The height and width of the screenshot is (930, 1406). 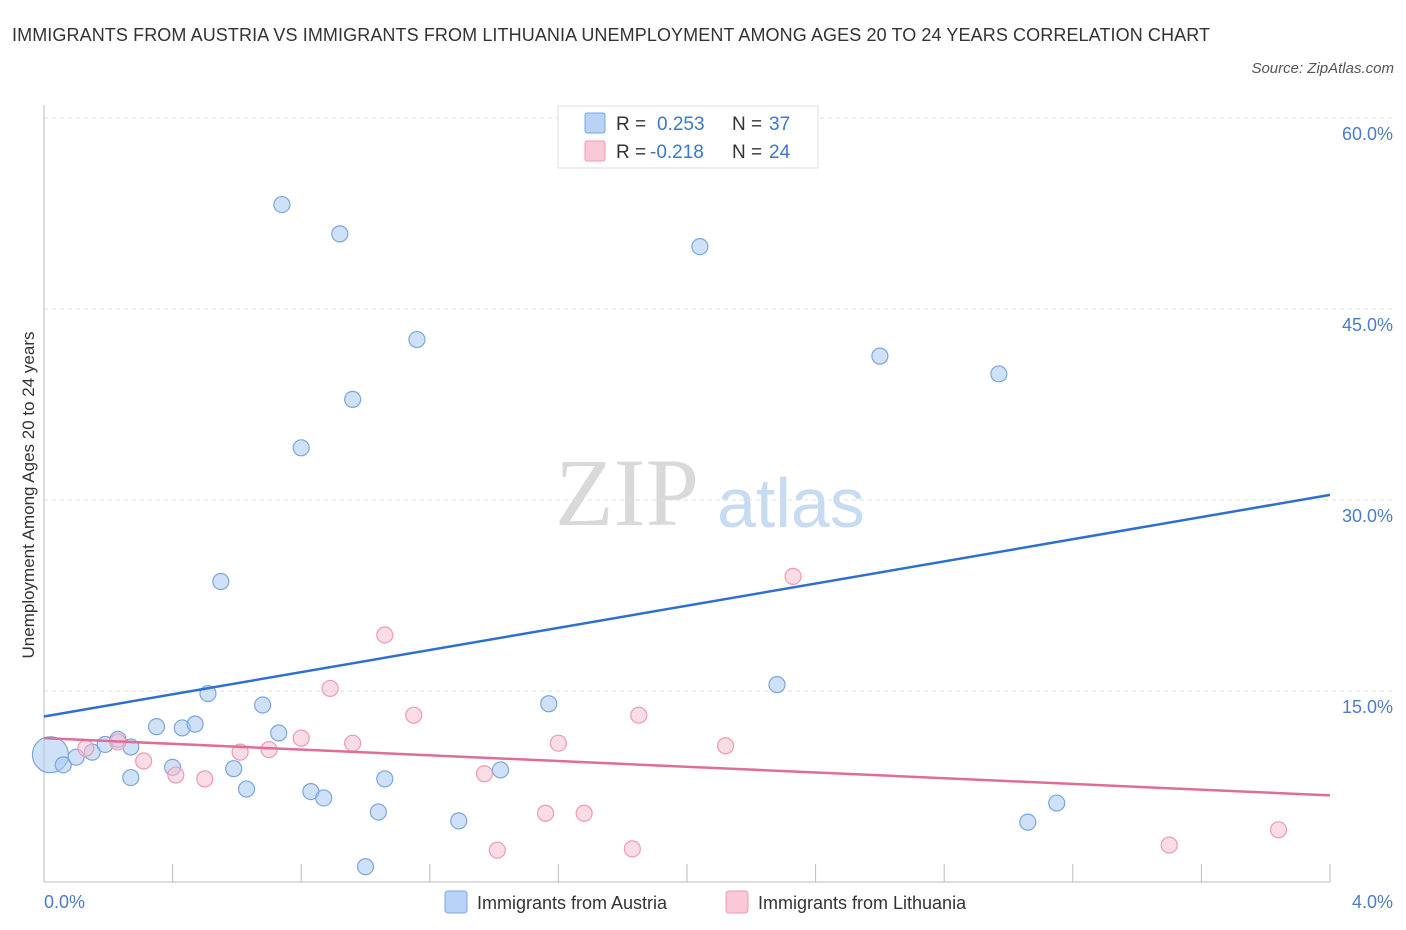 What do you see at coordinates (688, 137) in the screenshot?
I see `stats-legend: R = 0.253 N = 37 R = -0.218 N = 24` at bounding box center [688, 137].